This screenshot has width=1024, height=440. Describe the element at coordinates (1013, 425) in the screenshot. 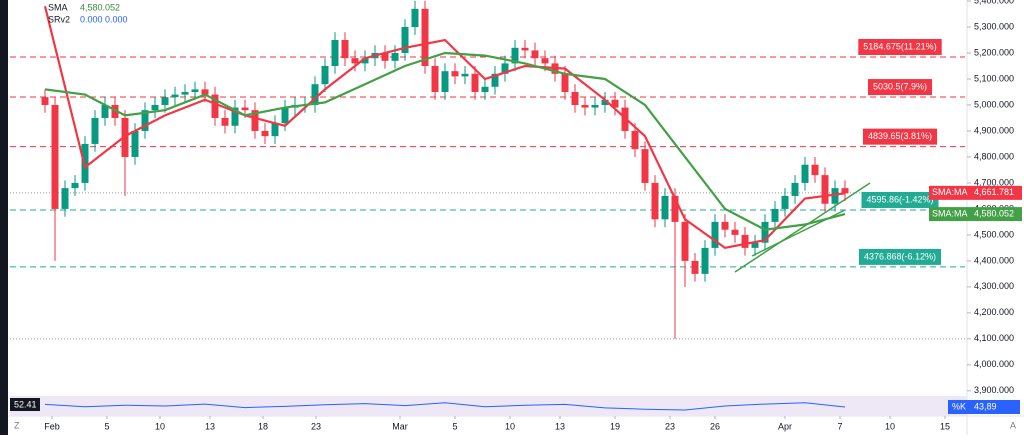

I see `corner-label: A` at that location.